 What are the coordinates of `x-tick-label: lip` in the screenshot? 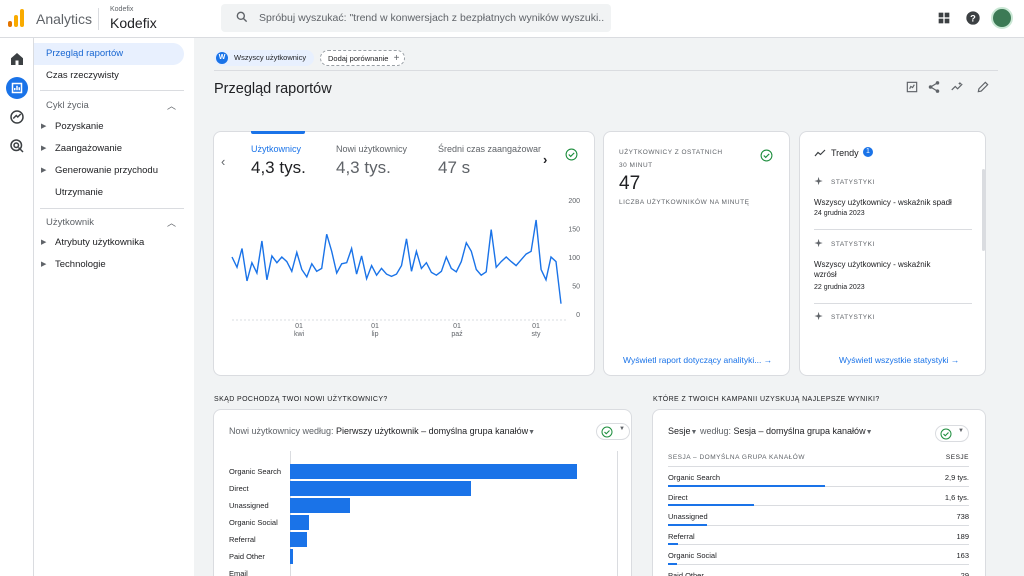 It's located at (374, 334).